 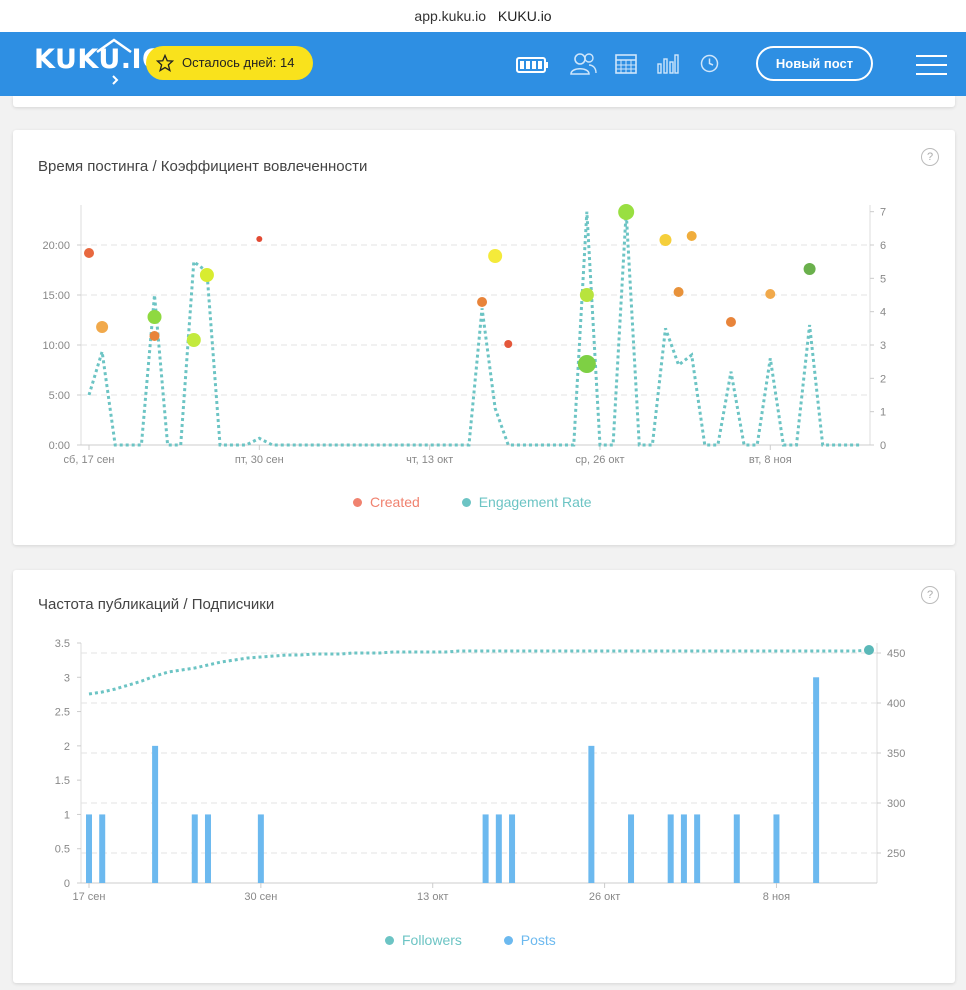 I want to click on battery-icon, so click(x=532, y=65).